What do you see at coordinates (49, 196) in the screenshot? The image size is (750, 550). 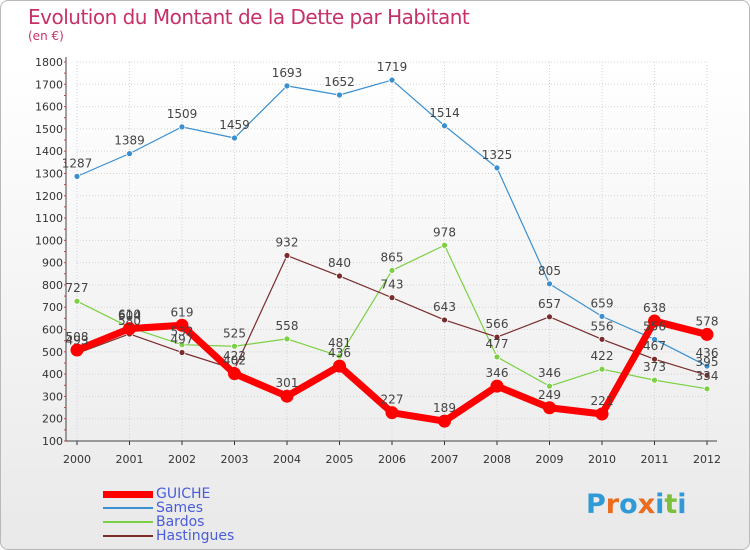 I see `y-tick-label: 1200` at bounding box center [49, 196].